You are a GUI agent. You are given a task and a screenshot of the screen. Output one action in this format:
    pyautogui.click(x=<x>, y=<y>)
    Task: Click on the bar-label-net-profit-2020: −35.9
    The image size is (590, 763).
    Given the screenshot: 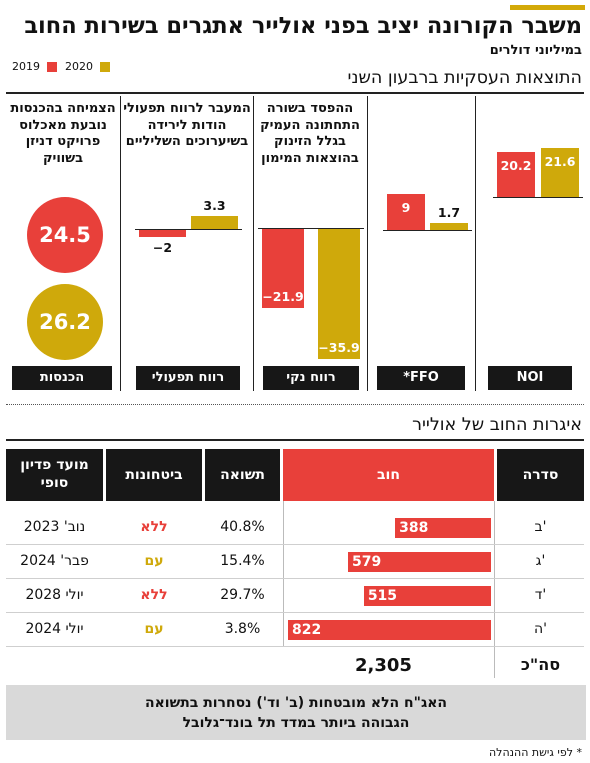 What is the action you would take?
    pyautogui.click(x=339, y=348)
    